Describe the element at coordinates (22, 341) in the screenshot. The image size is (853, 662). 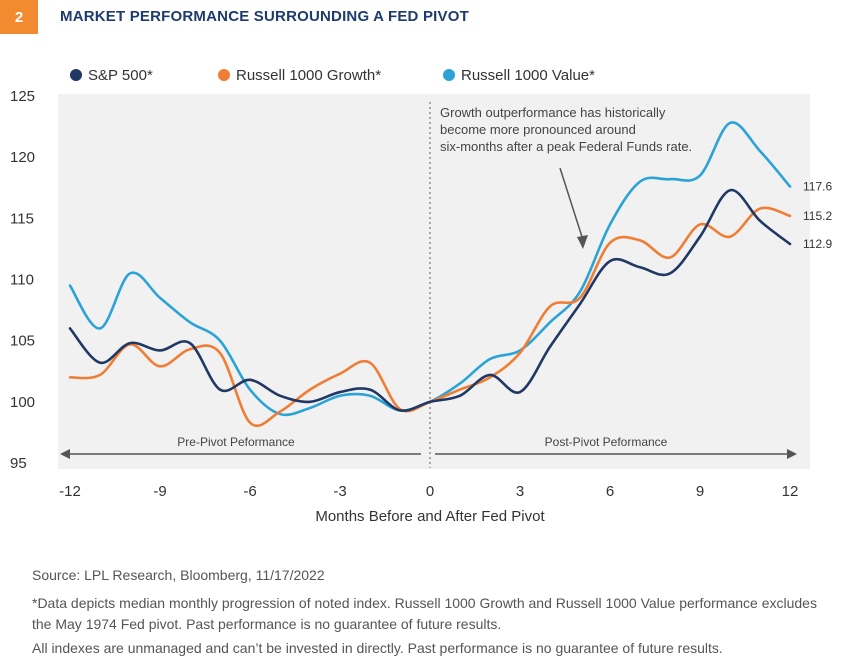
I see `y-tick-label: 105` at that location.